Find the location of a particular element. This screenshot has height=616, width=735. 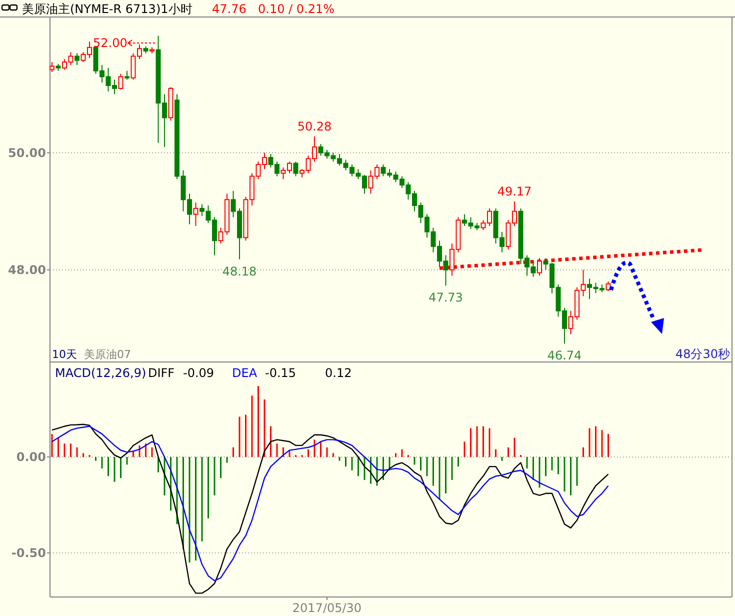

text: 0.10 / 0.21% is located at coordinates (296, 9).